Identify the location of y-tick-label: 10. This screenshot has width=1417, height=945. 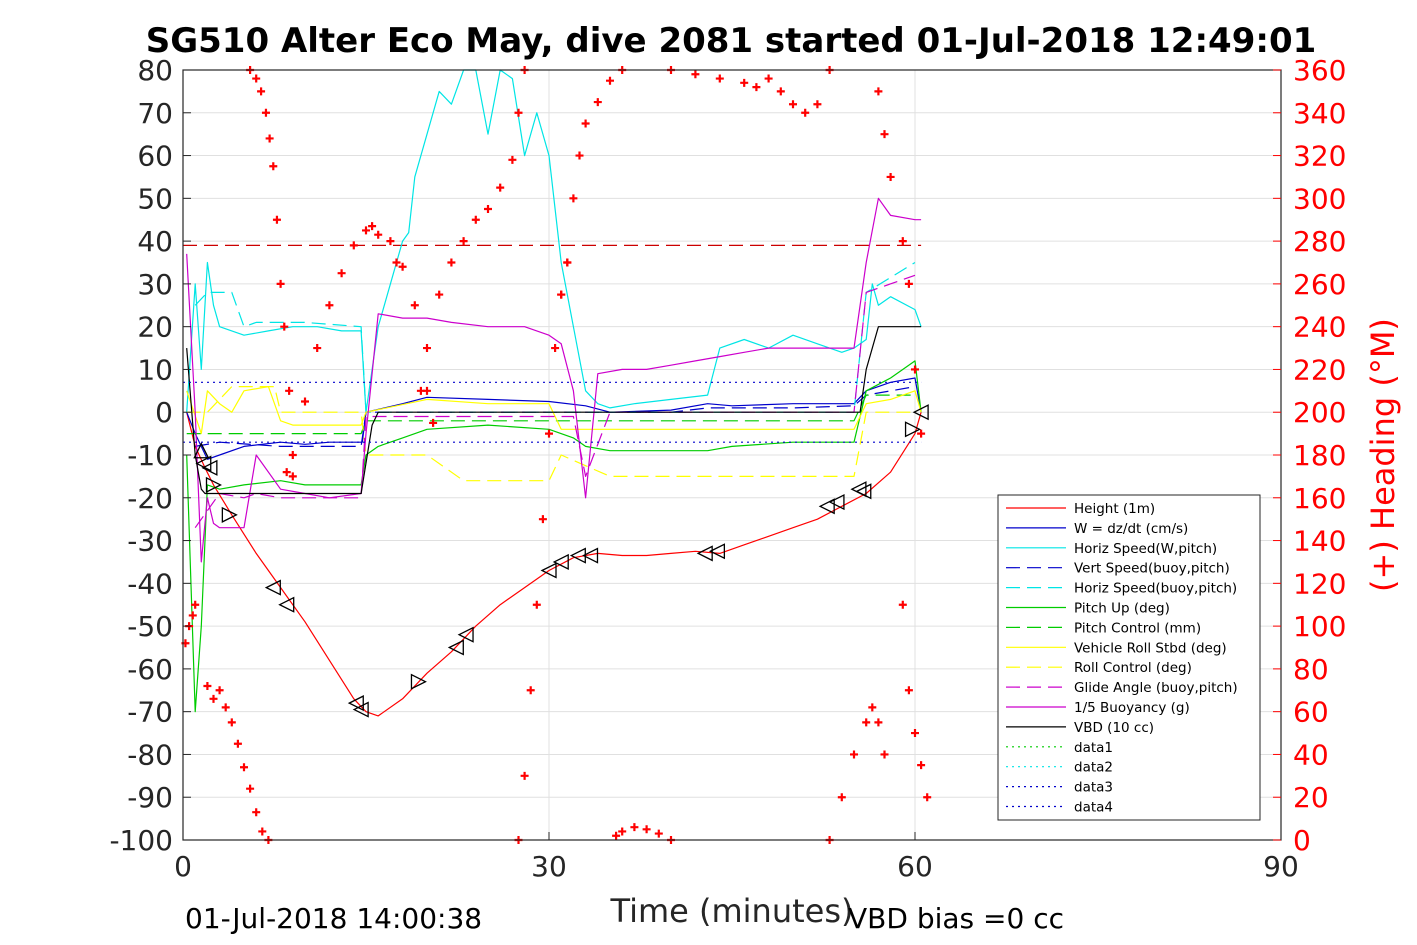
(155, 369).